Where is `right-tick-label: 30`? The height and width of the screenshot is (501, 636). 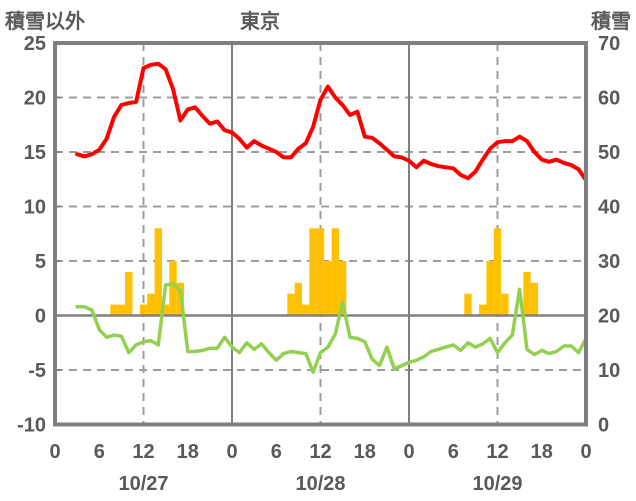
right-tick-label: 30 is located at coordinates (609, 262).